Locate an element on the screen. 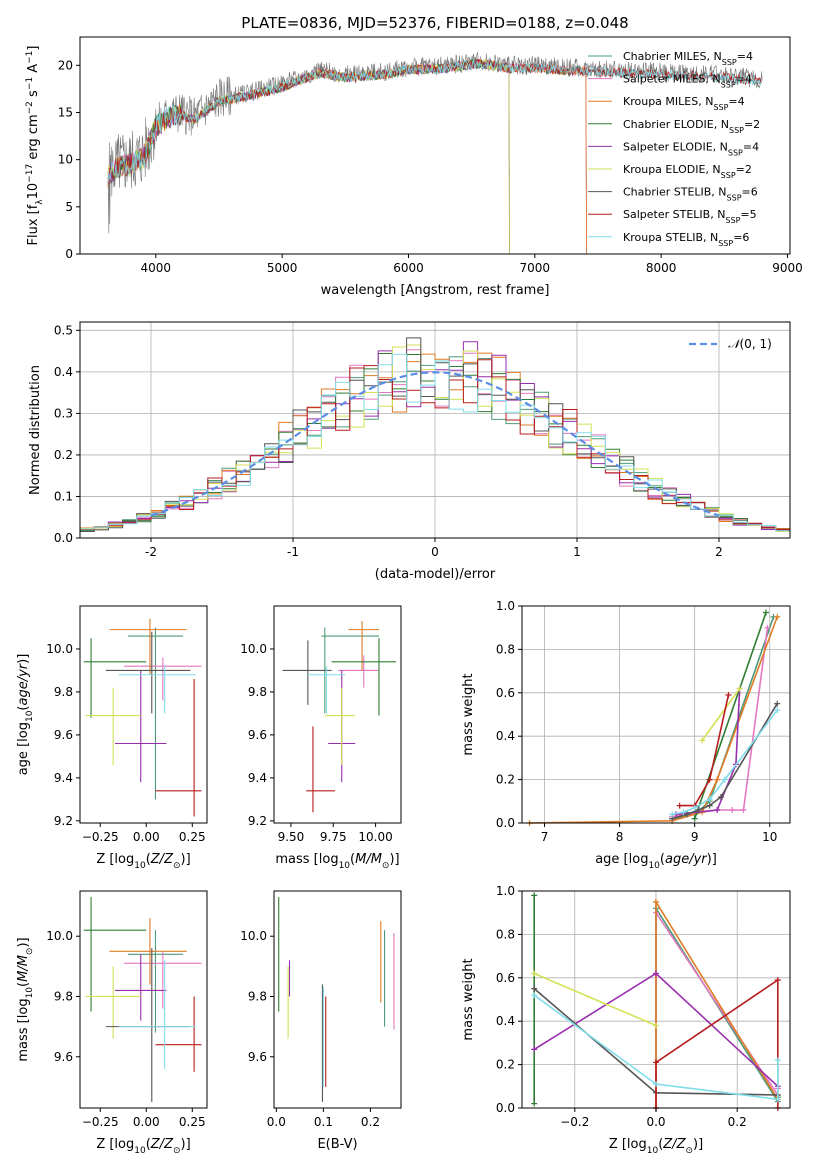  errorbar-kroupa-miles is located at coordinates (148, 951).